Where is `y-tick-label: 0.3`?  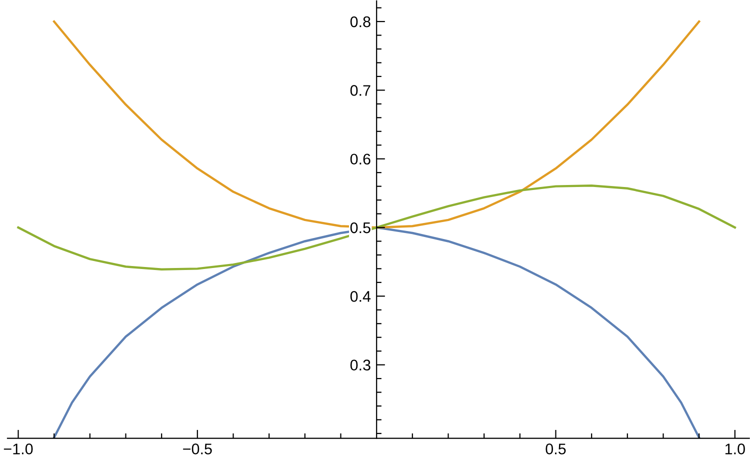 y-tick-label: 0.3 is located at coordinates (360, 365).